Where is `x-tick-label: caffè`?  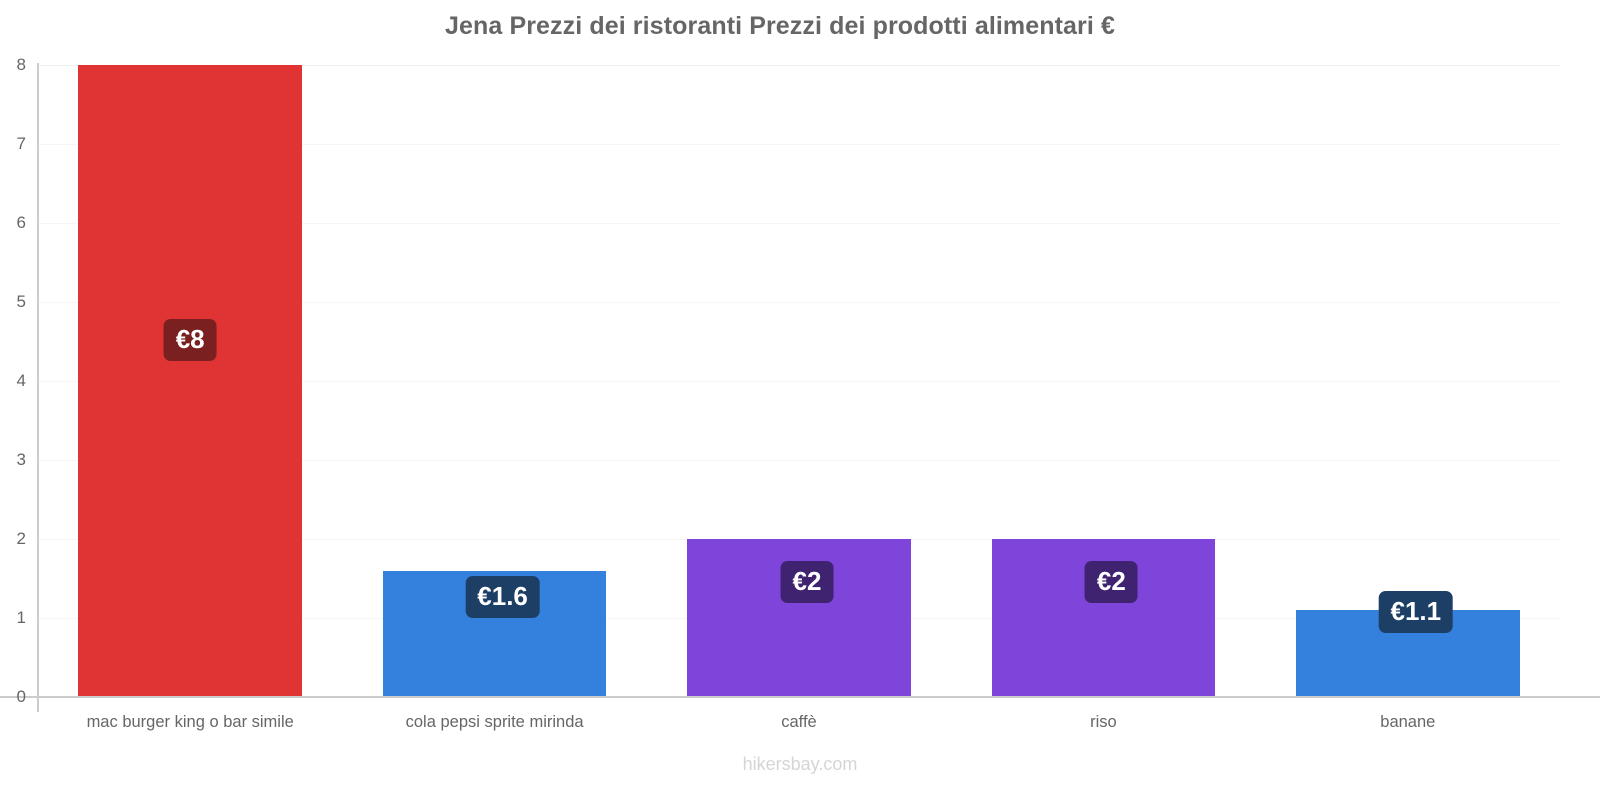 x-tick-label: caffè is located at coordinates (799, 722).